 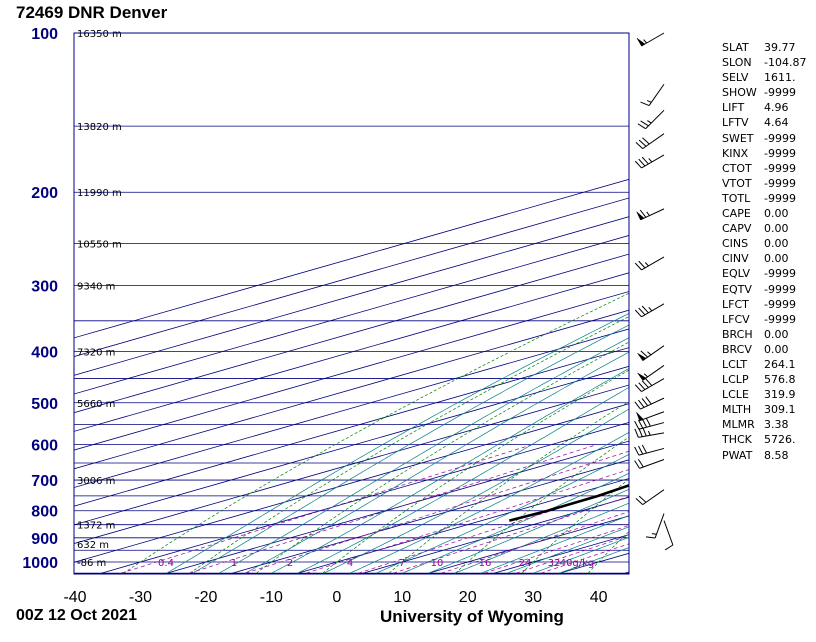 I want to click on index-row: LFCV -9999, so click(x=764, y=319).